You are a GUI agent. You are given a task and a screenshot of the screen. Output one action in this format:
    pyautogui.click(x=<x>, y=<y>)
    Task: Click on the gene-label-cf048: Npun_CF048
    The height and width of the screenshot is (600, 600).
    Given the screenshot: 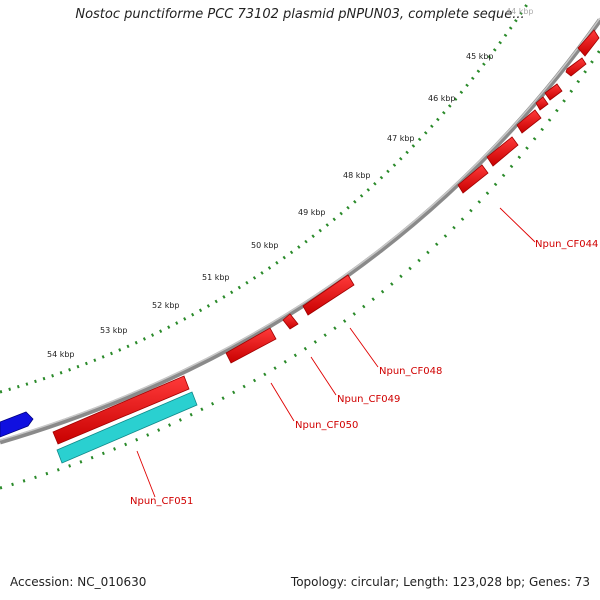 What is the action you would take?
    pyautogui.click(x=410, y=371)
    